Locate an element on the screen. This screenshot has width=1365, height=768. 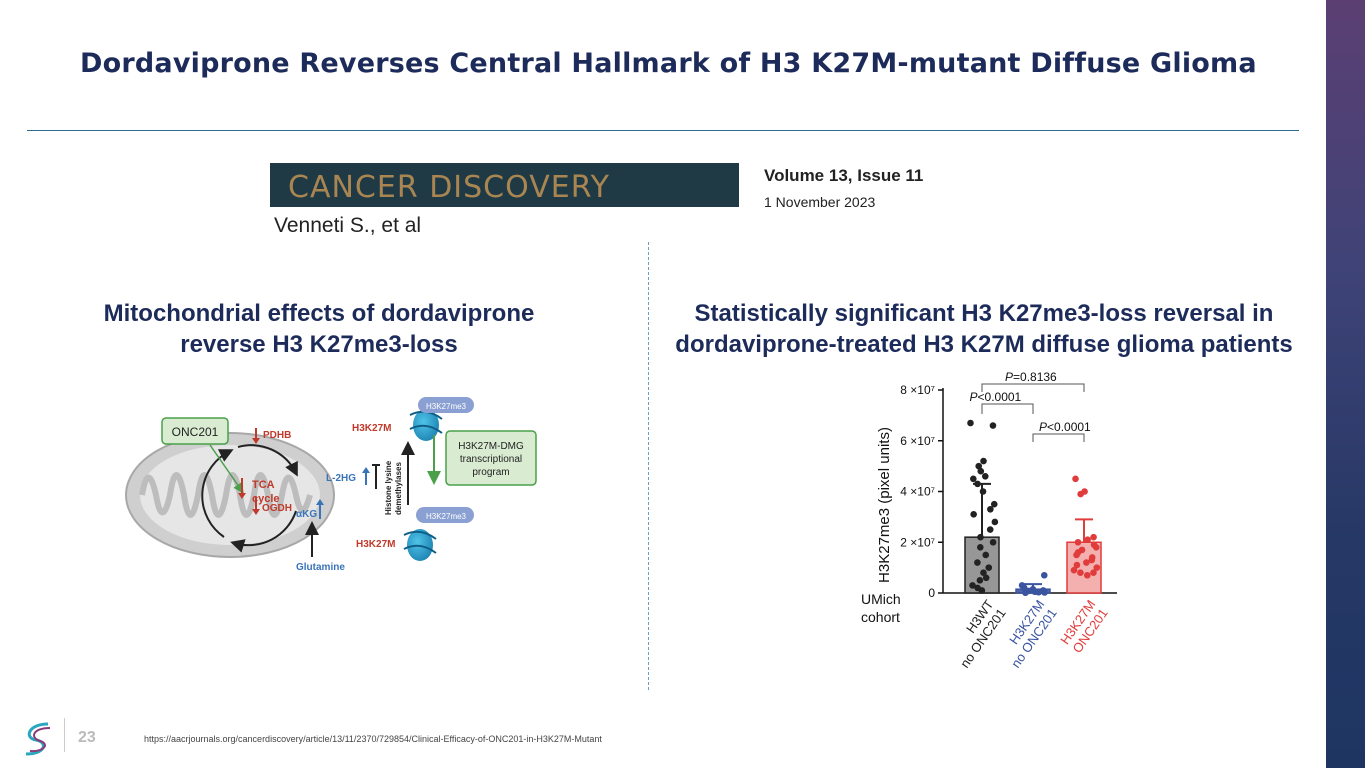
nucleosome-top-icon is located at coordinates (426, 425).